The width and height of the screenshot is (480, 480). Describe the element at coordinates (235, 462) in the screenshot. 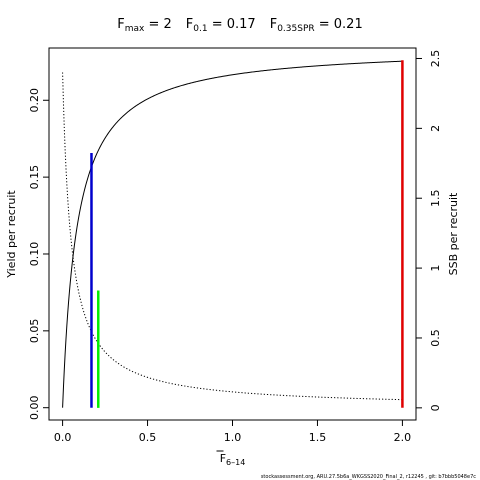

I see `x-axis-label-sub: 6–14` at that location.